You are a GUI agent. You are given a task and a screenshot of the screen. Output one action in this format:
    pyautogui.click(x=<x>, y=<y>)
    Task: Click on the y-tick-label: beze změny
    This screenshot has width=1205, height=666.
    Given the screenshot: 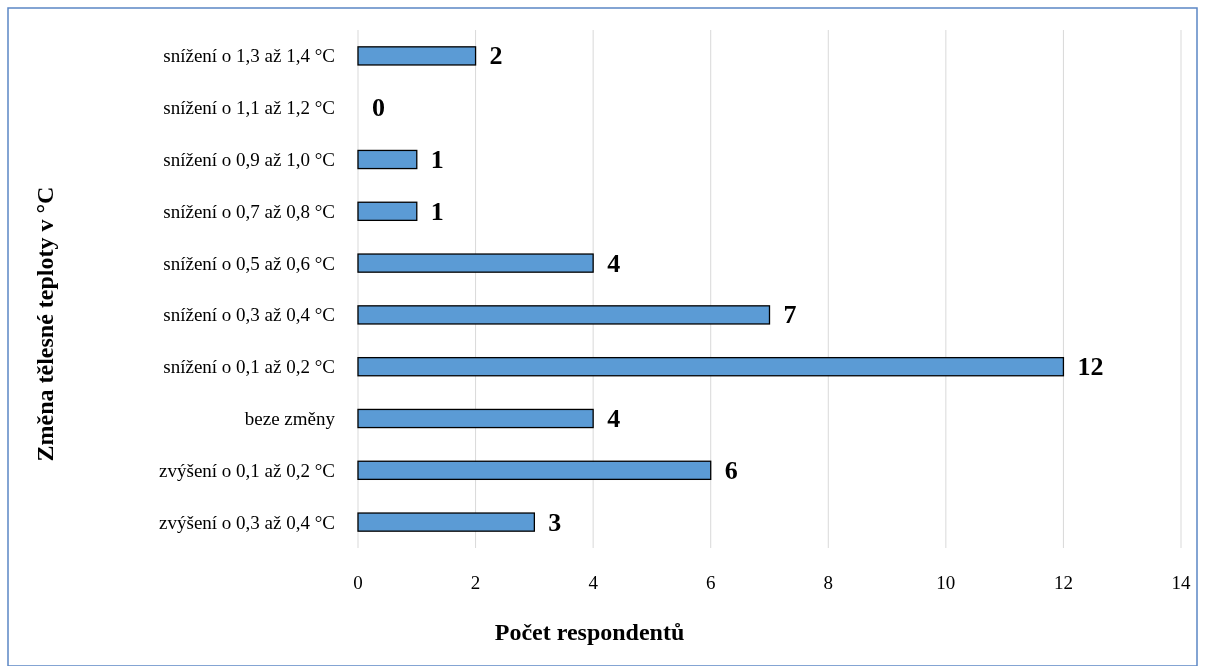 What is the action you would take?
    pyautogui.click(x=290, y=418)
    